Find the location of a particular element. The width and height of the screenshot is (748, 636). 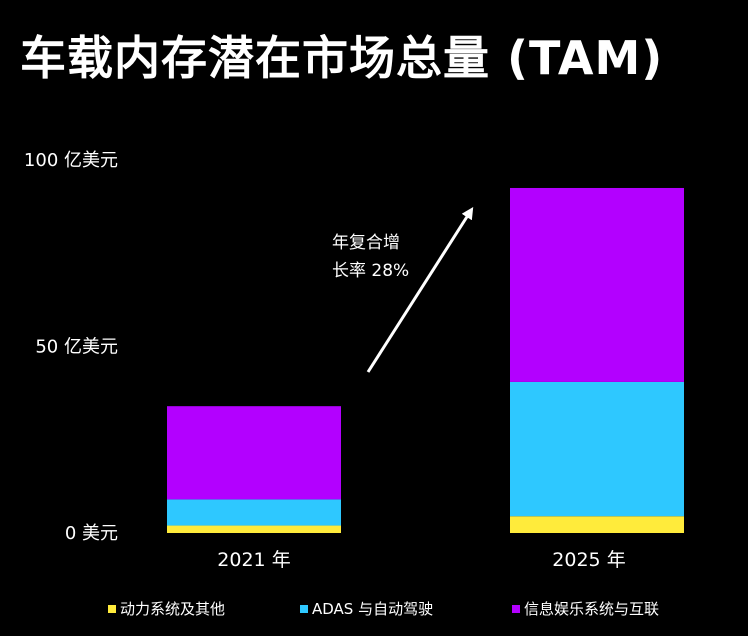

x-category-label: 2021 年 is located at coordinates (253, 560).